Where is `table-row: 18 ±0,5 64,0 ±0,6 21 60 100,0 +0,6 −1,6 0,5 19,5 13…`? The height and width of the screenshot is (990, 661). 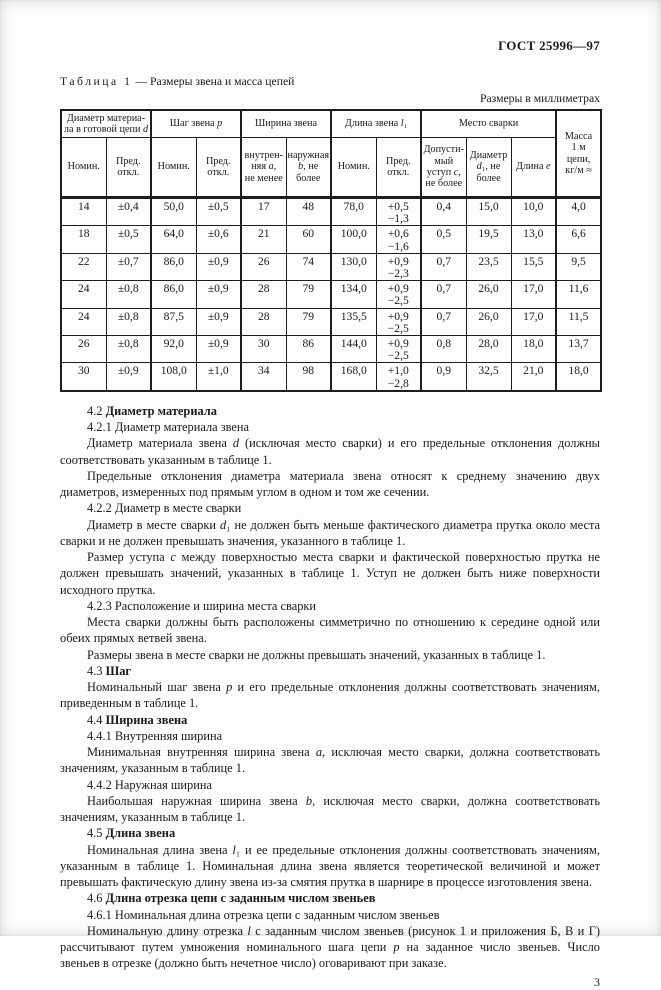
table-row: 18 ±0,5 64,0 ±0,6 21 60 100,0 +0,6 −1,6 0,5 19,5 13… is located at coordinates (331, 239).